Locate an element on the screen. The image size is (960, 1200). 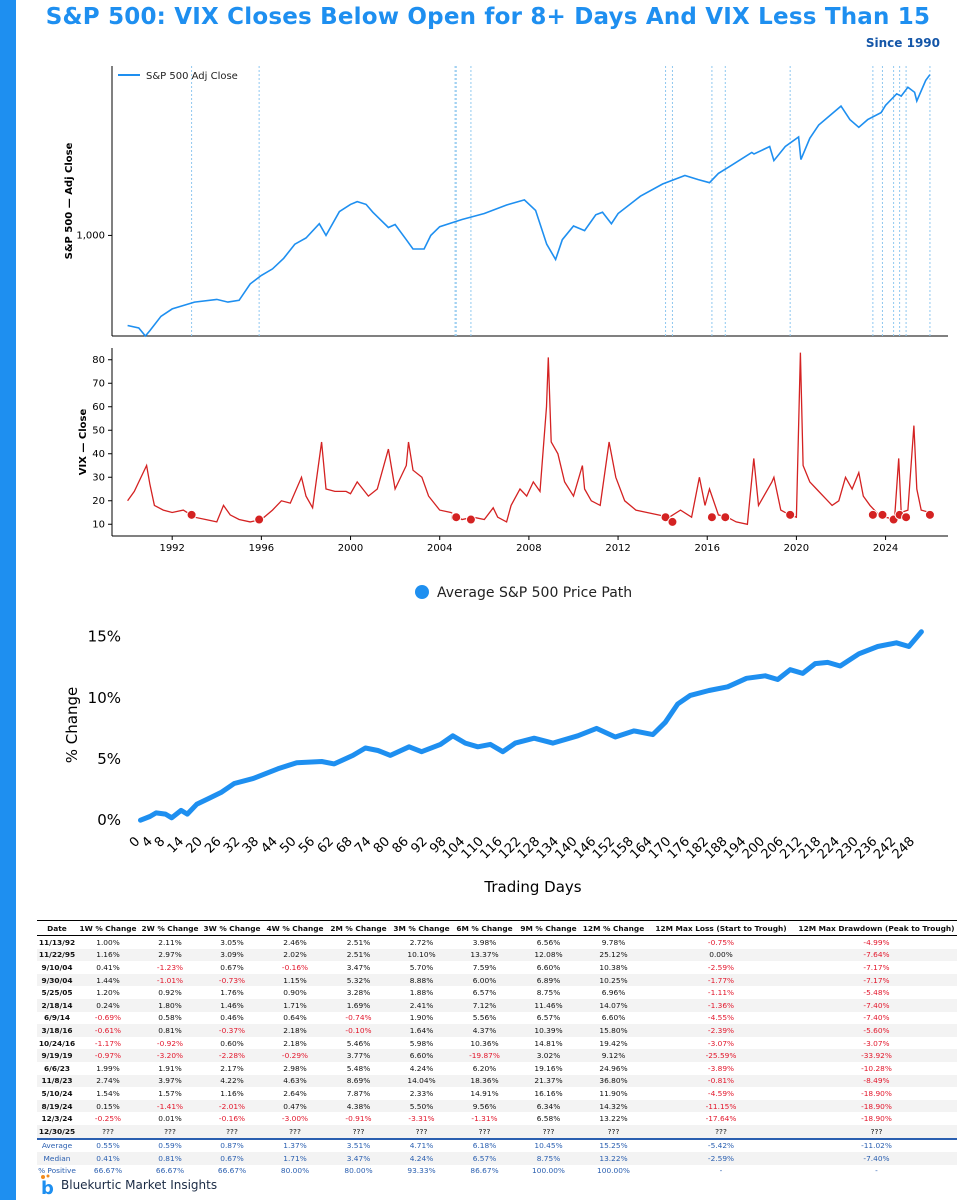
table-cell: 19.16% is located at coordinates (548, 1068).